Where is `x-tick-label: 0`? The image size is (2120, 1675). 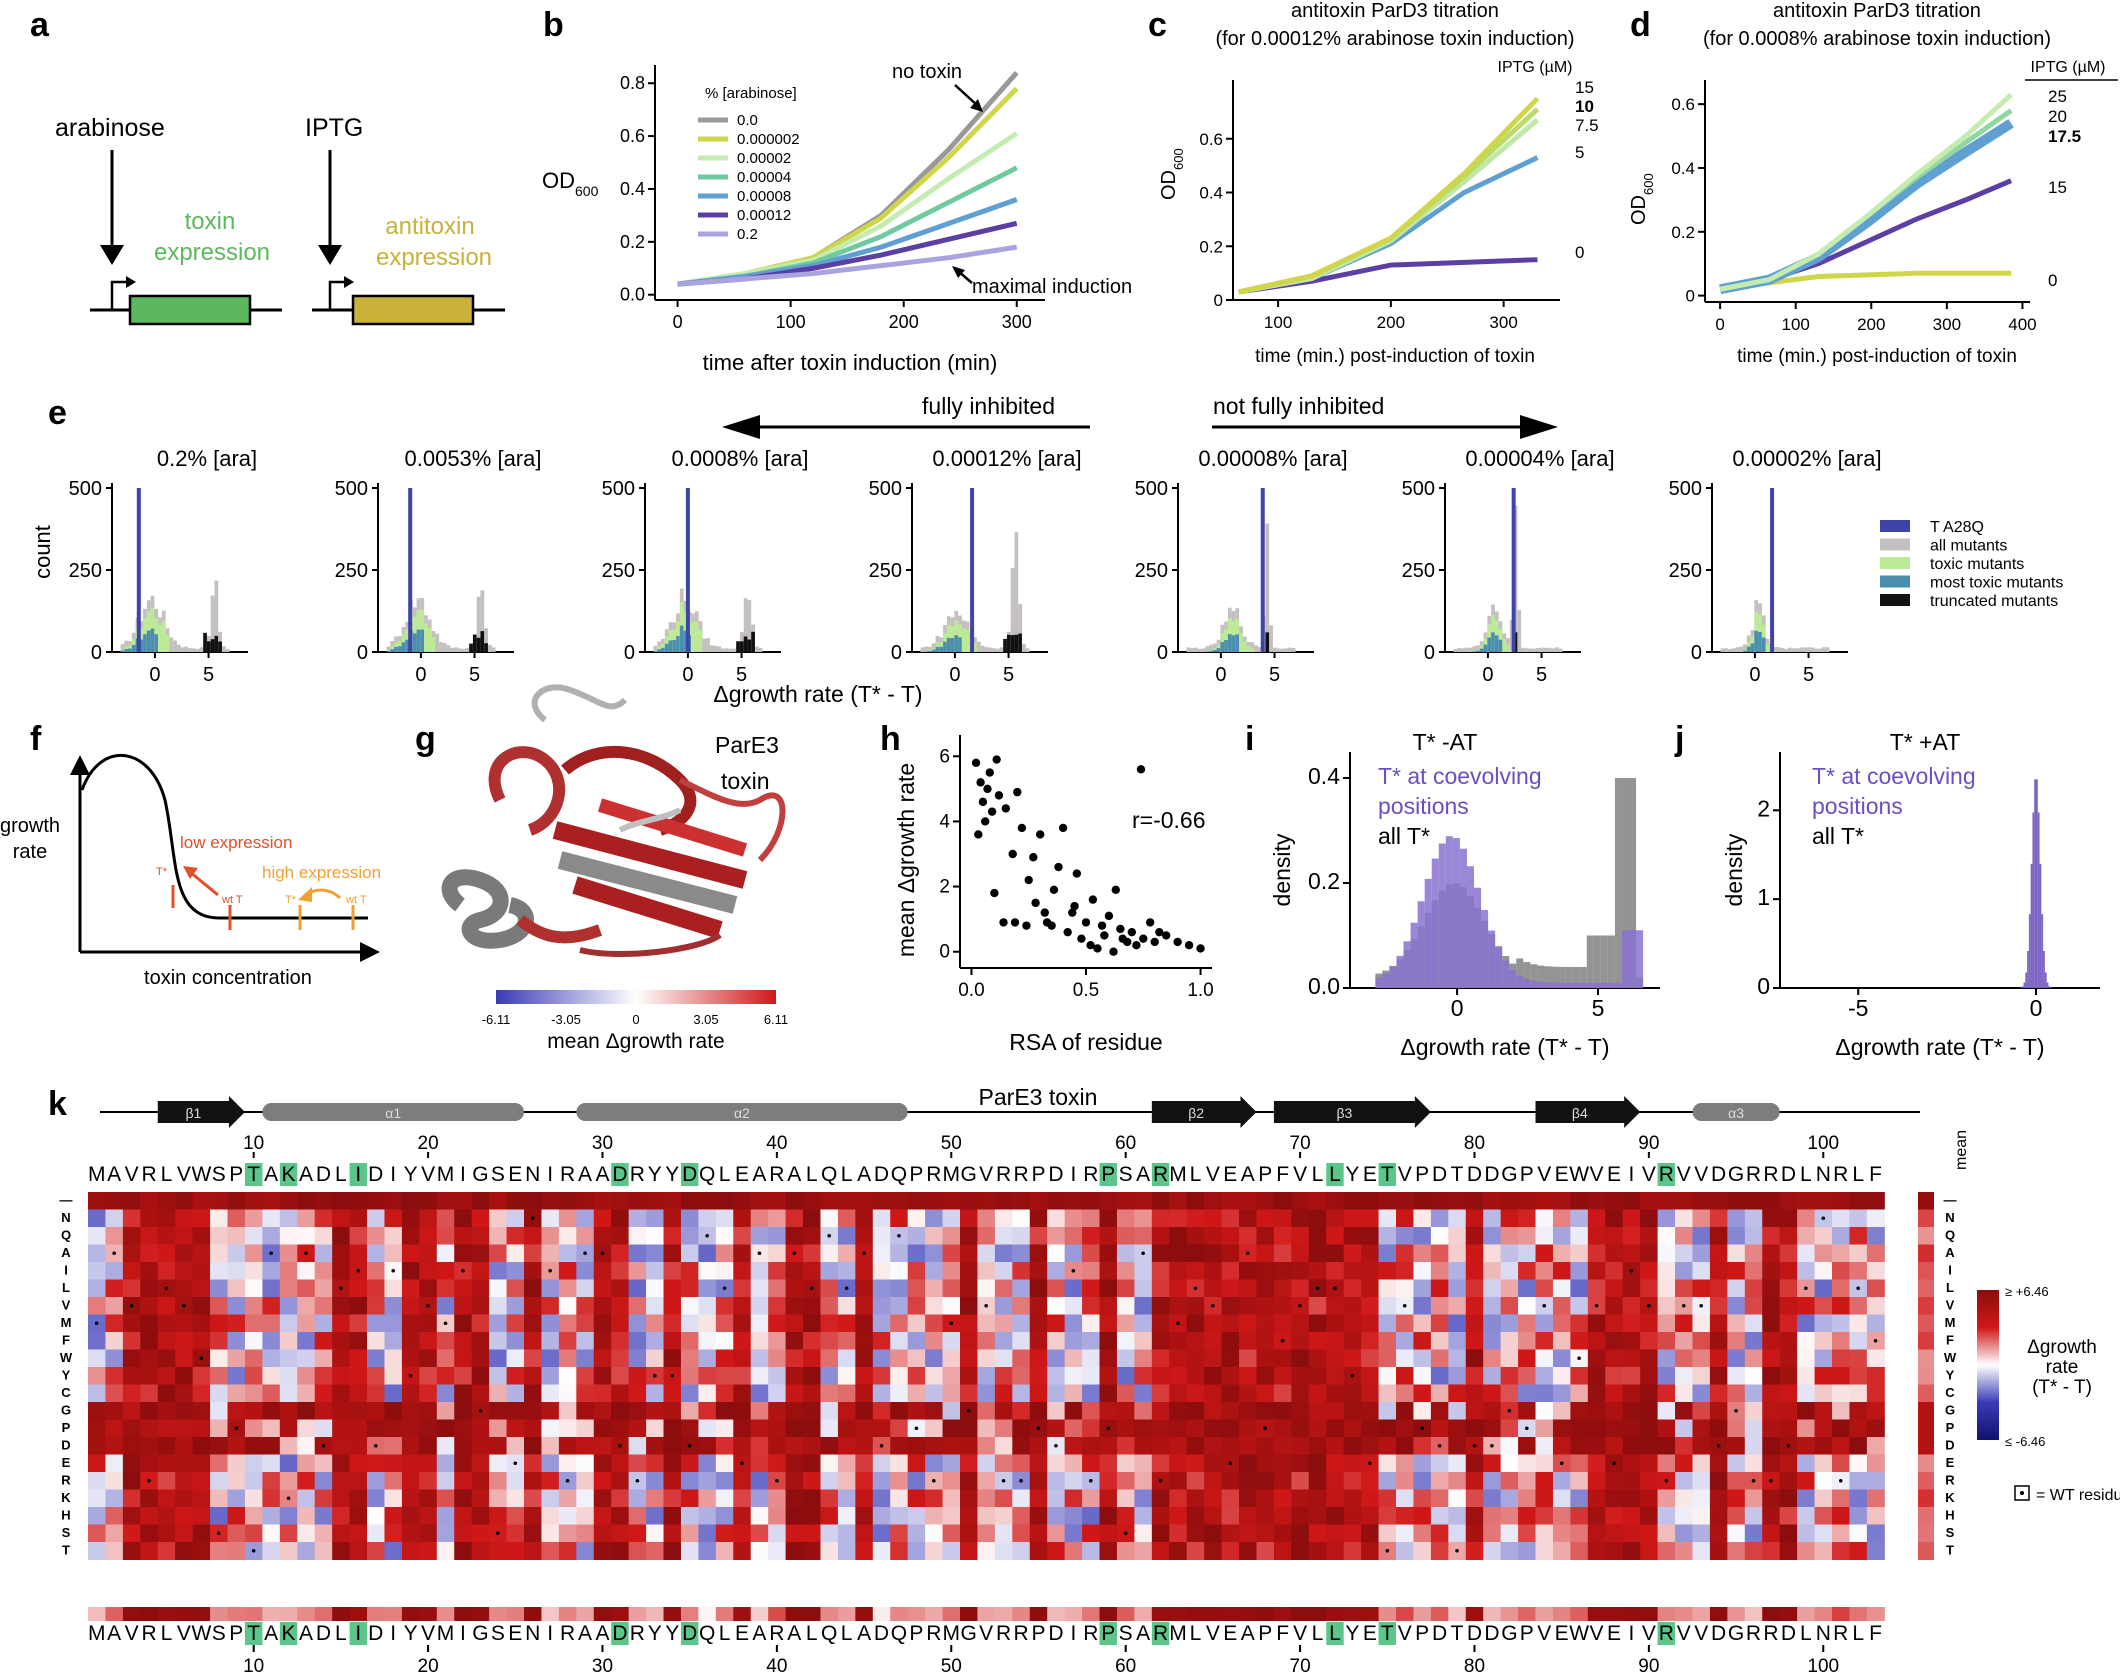
x-tick-label: 0 is located at coordinates (1719, 324).